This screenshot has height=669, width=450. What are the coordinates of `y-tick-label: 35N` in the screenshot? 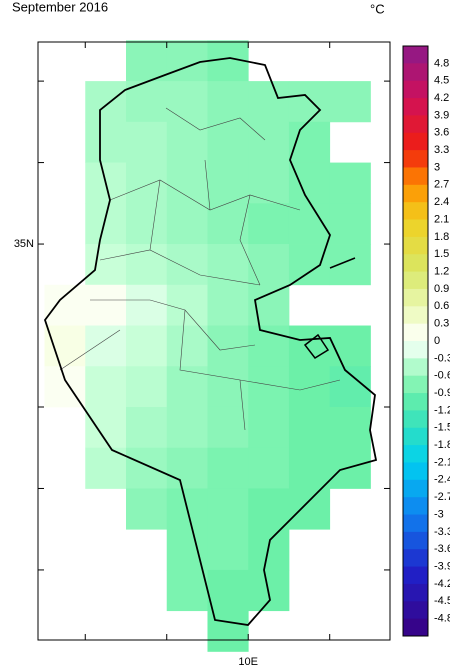 It's located at (24, 244).